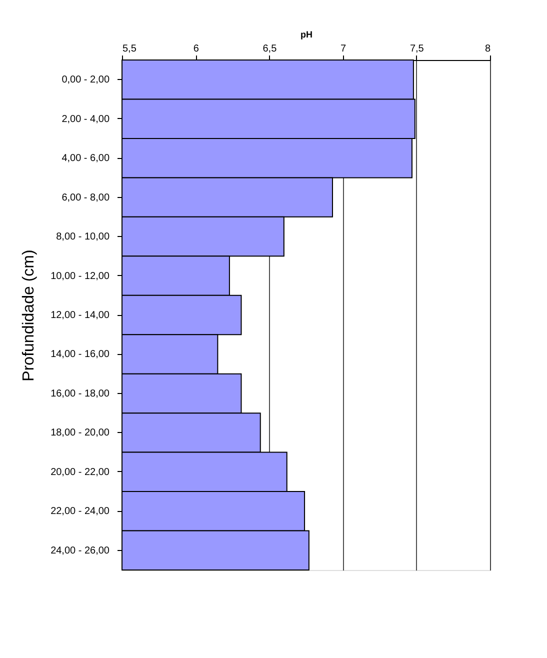  Describe the element at coordinates (129, 49) in the screenshot. I see `x-tick-label: 5,5` at that location.